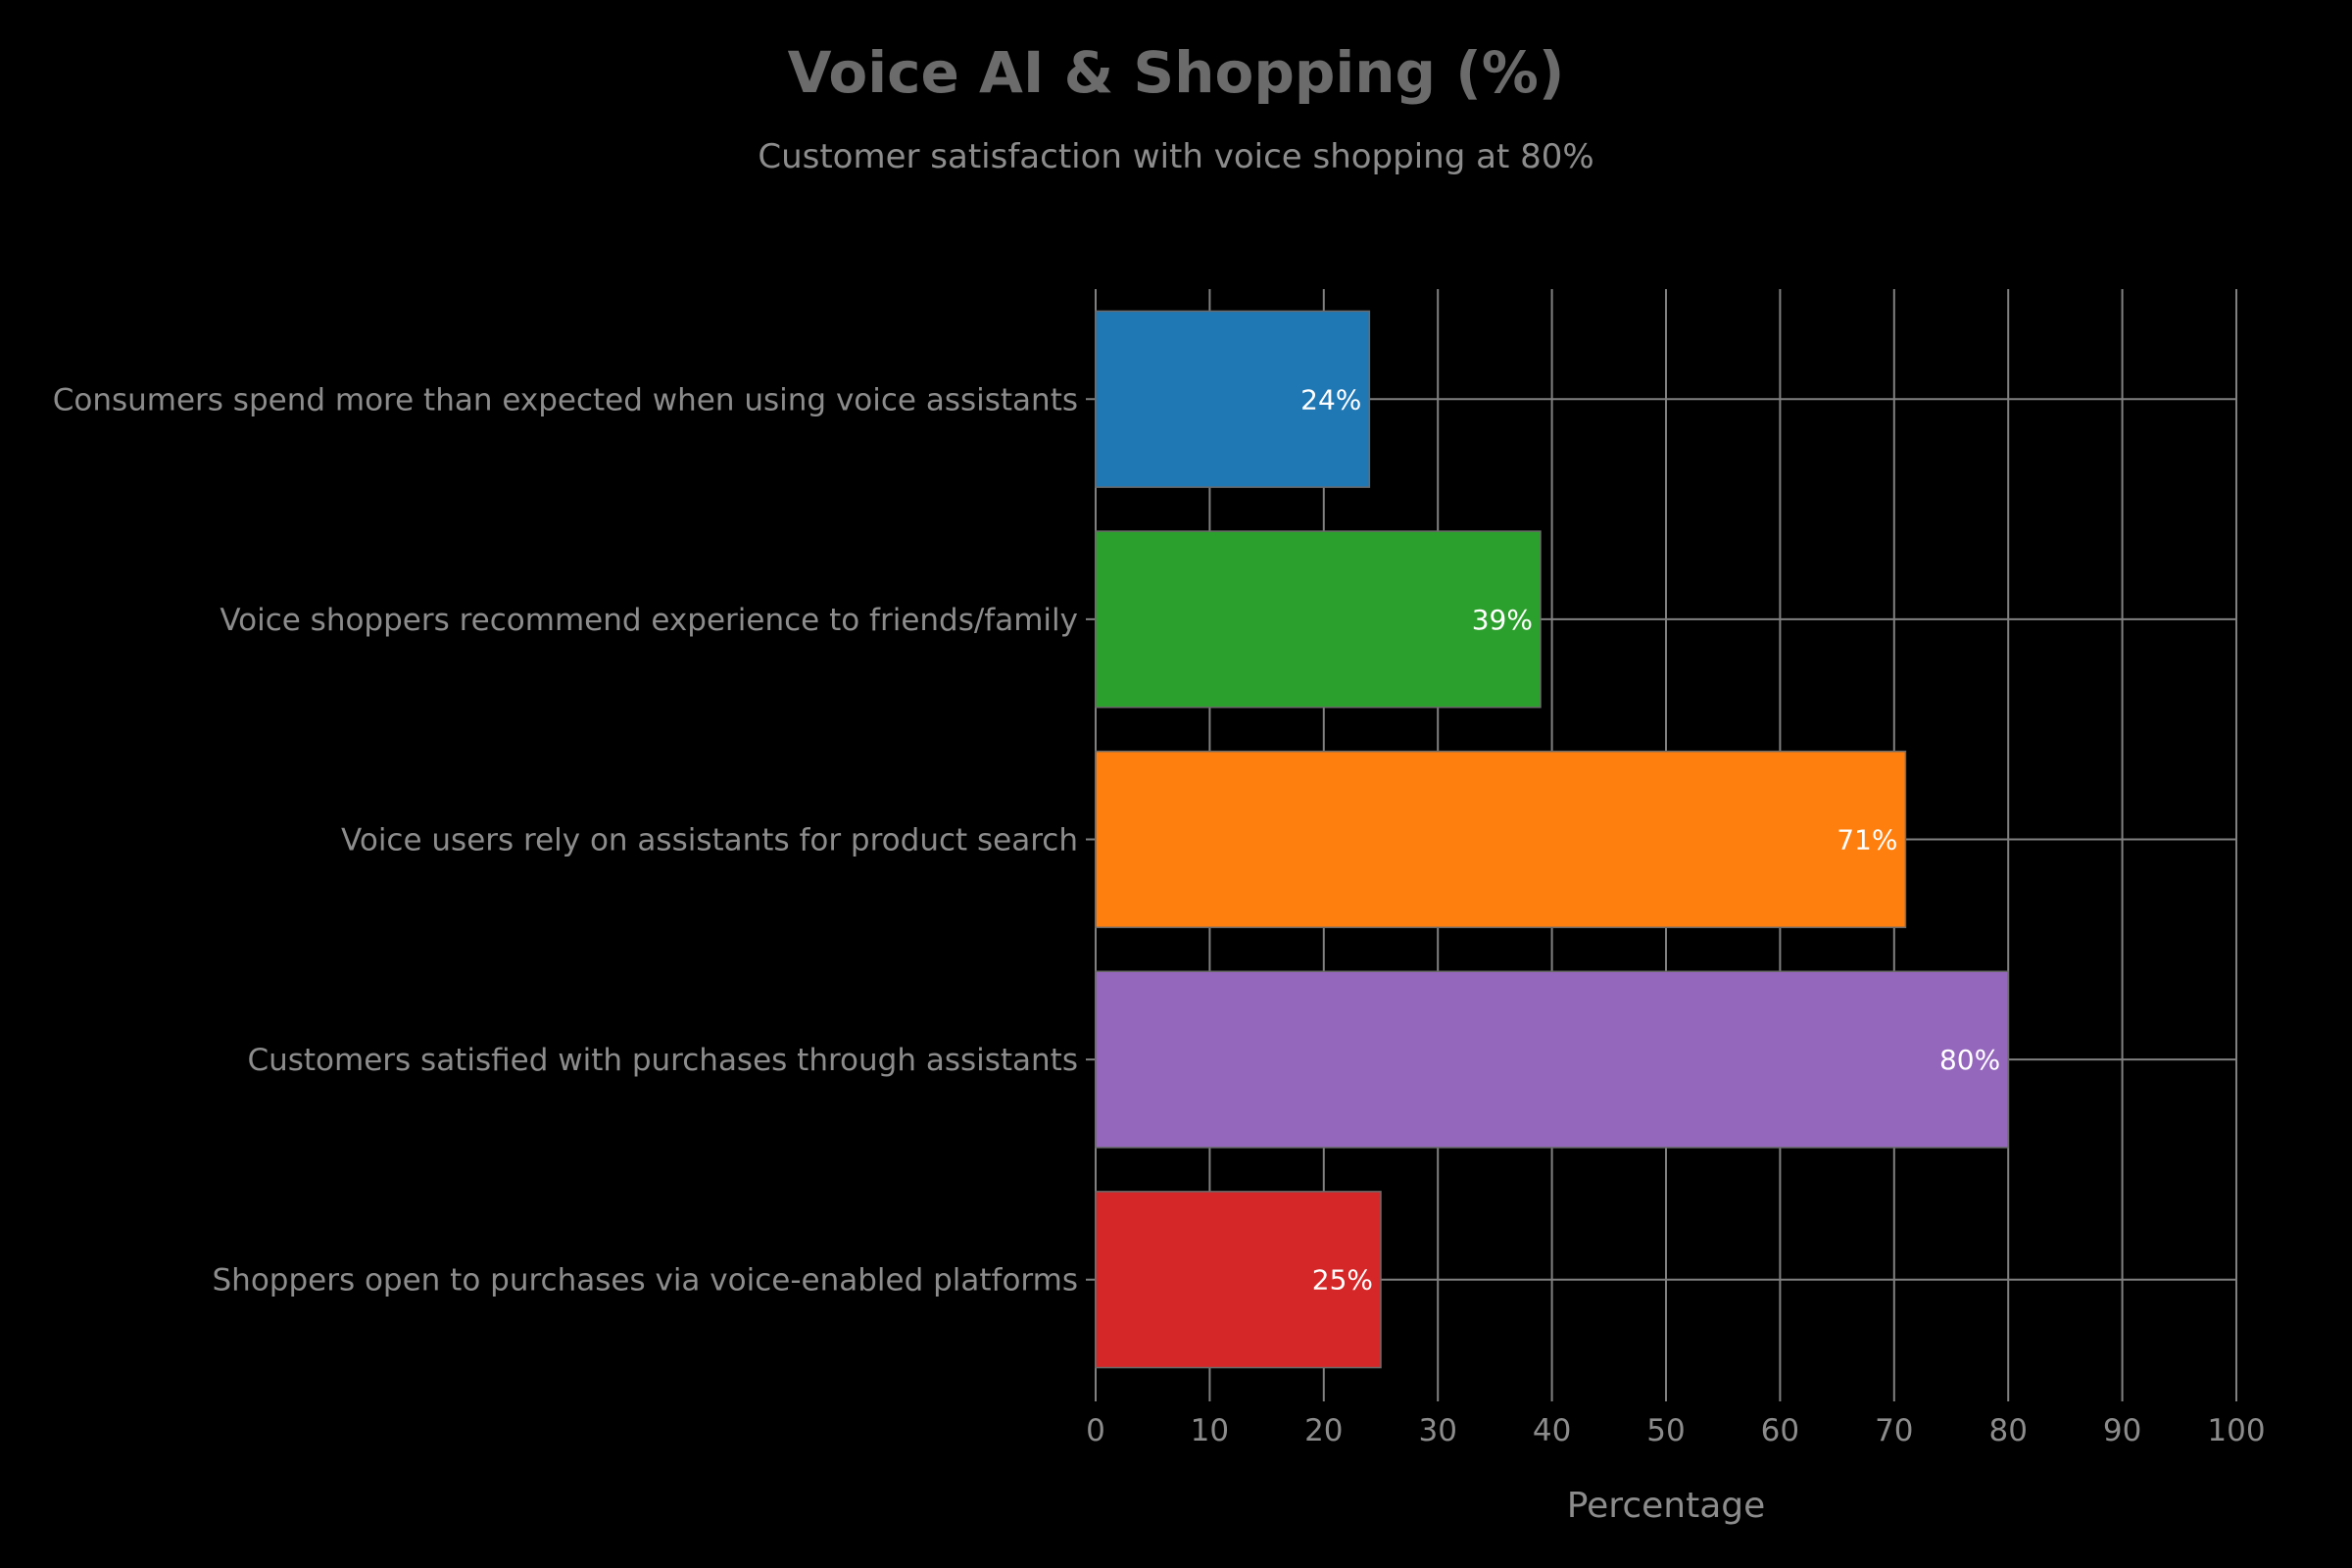 Image resolution: width=2352 pixels, height=1568 pixels. Describe the element at coordinates (1969, 1060) in the screenshot. I see `bar-value-label: 80%` at that location.